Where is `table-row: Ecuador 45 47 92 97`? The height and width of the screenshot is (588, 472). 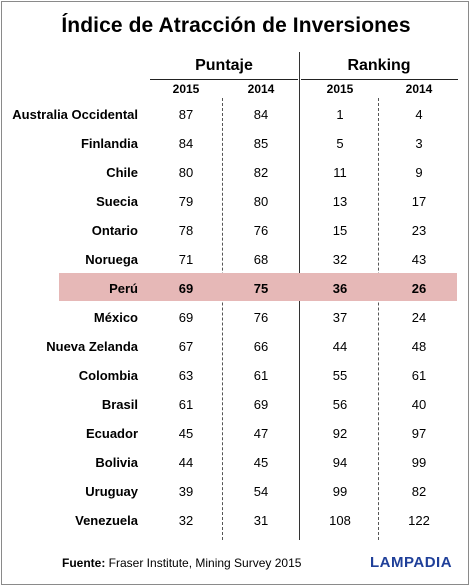 table-row: Ecuador 45 47 92 97 is located at coordinates (236, 433).